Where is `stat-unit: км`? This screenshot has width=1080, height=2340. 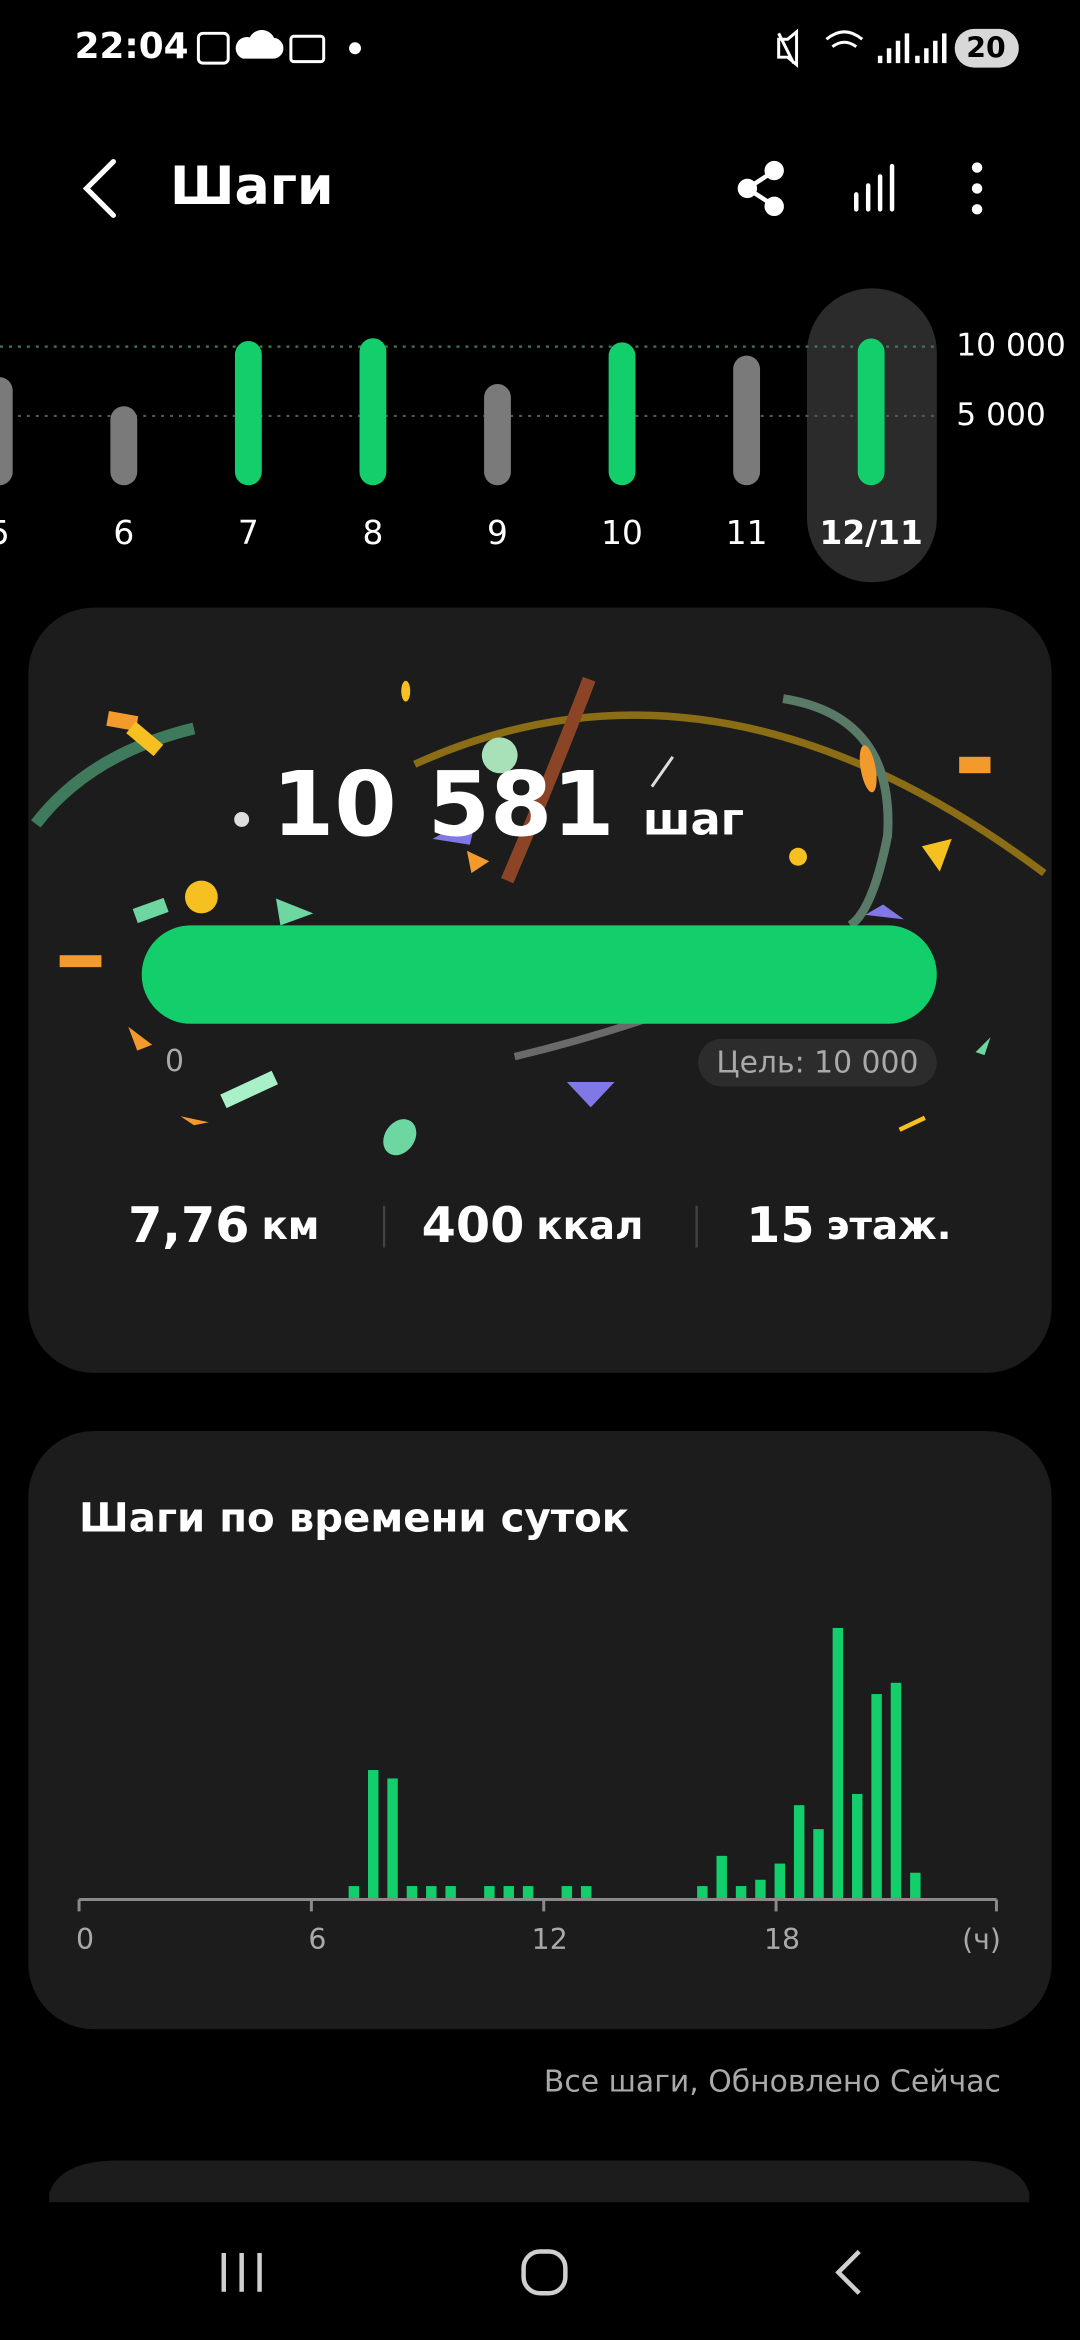
stat-unit: км is located at coordinates (290, 1226).